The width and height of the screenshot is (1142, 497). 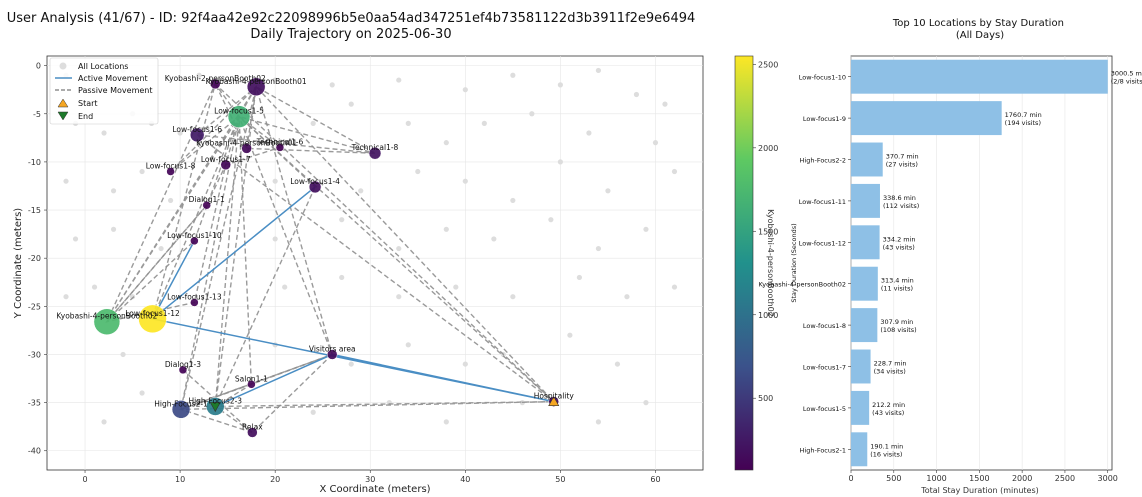 I want to click on bar-value-label: 190.1 min, so click(x=886, y=446).